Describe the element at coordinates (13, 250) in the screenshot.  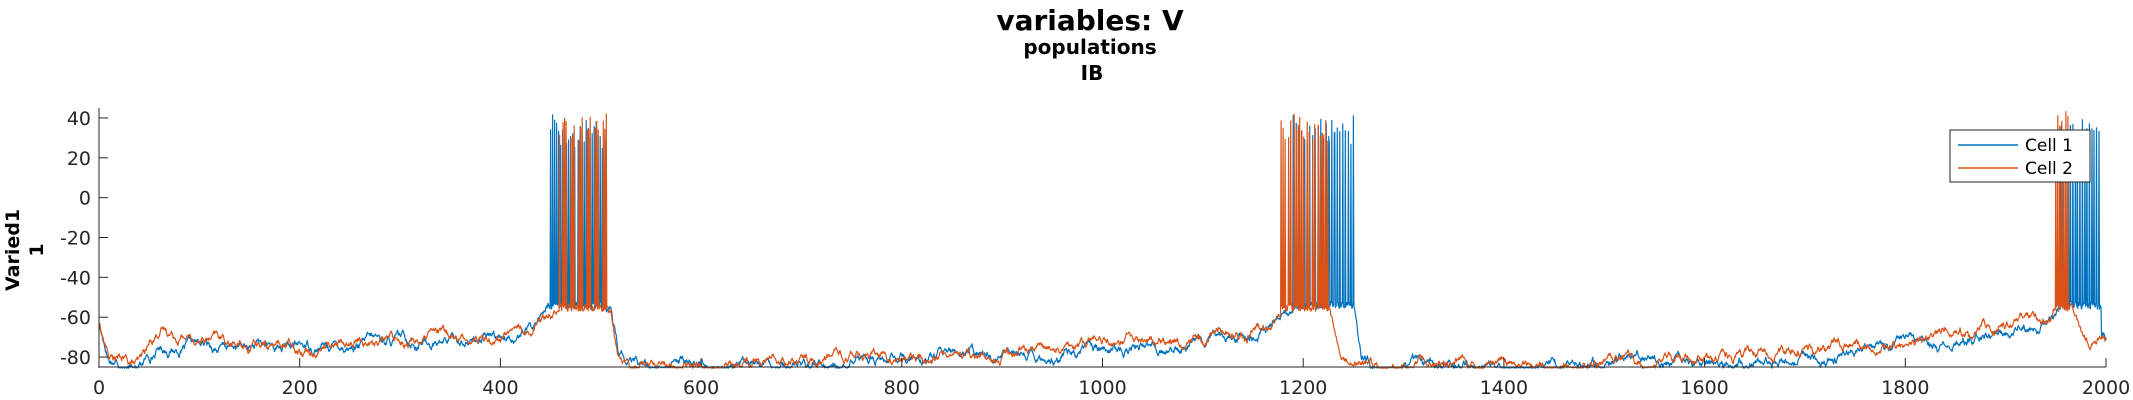
I see `y-axis-label-line-1: Varied1` at that location.